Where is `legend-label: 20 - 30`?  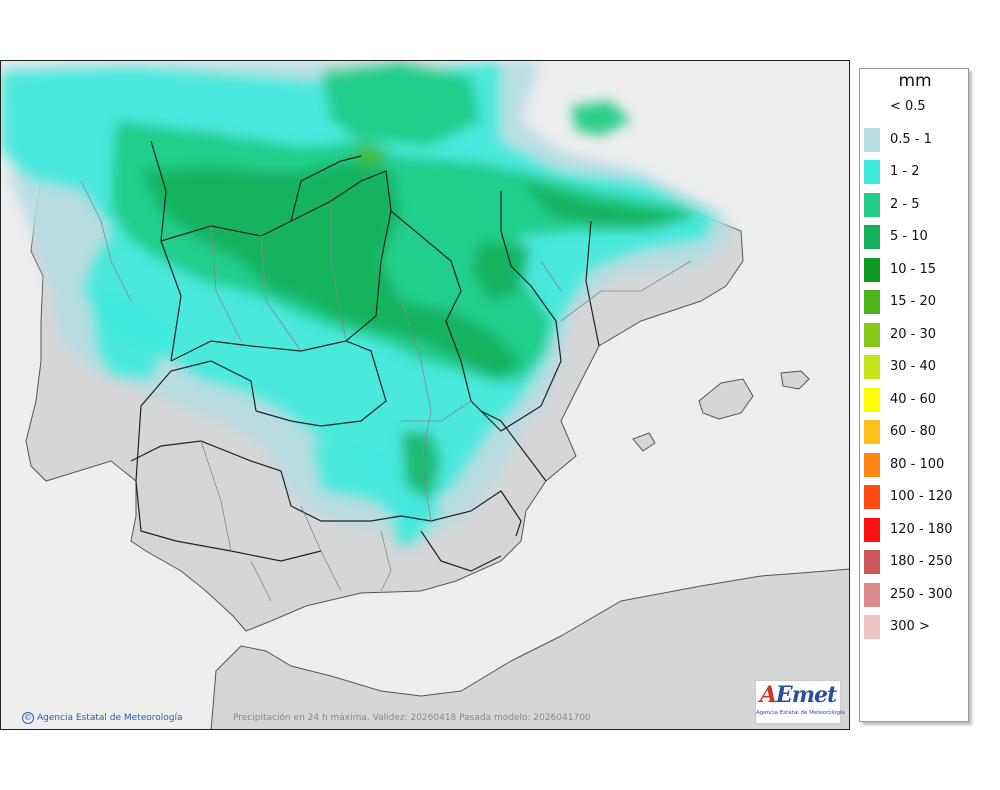
legend-label: 20 - 30 is located at coordinates (913, 334).